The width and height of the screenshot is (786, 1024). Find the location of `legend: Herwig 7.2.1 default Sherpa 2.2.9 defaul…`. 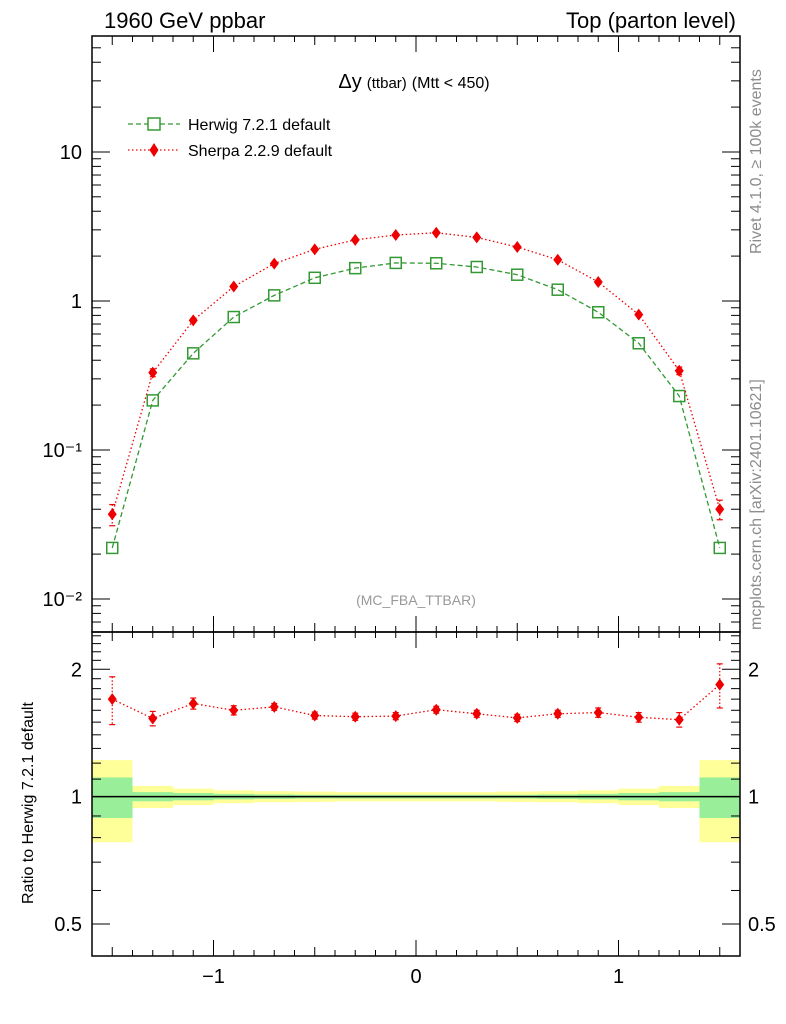

legend: Herwig 7.2.1 default Sherpa 2.2.9 defaul… is located at coordinates (230, 138).